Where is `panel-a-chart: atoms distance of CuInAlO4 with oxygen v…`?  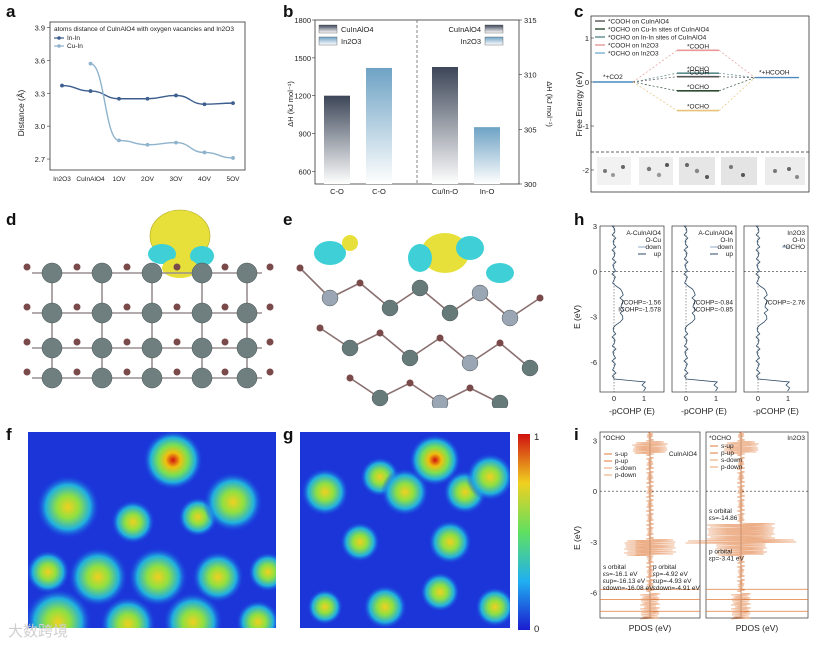
panel-a-chart: atoms distance of CuInAlO4 with oxygen v… is located at coordinates (131, 102).